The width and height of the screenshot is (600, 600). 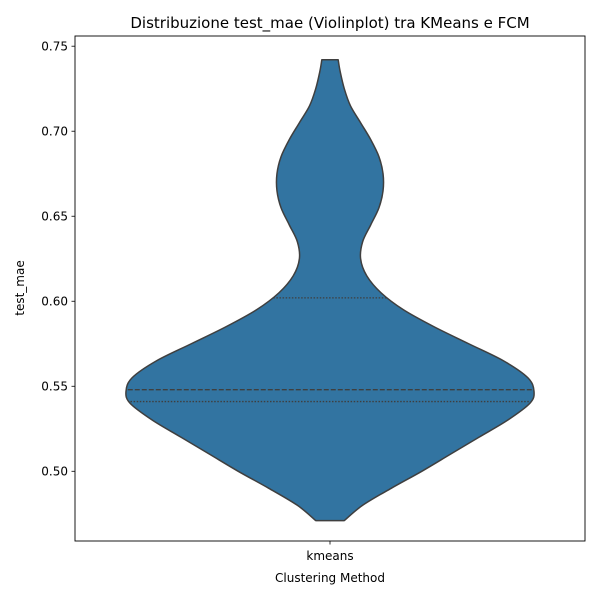 What do you see at coordinates (54, 472) in the screenshot?
I see `y-tick-label: 0.50` at bounding box center [54, 472].